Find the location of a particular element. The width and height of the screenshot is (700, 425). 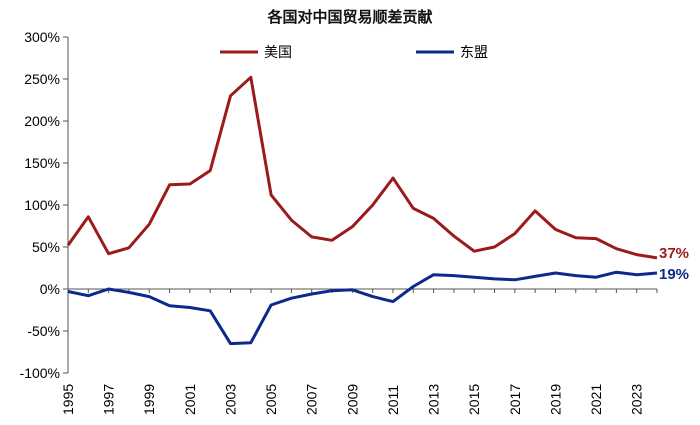

legend-label-us: 美国 is located at coordinates (278, 53).